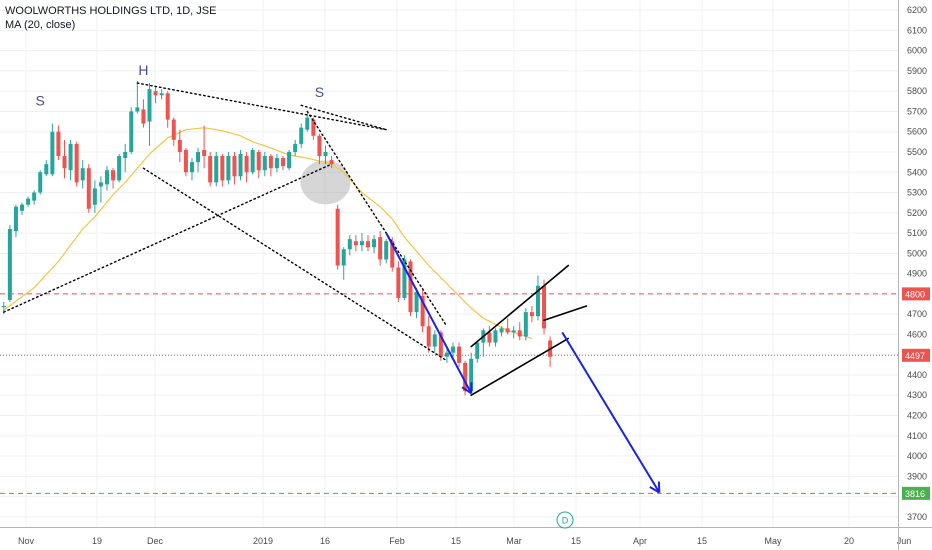 Image resolution: width=932 pixels, height=550 pixels. I want to click on chart-title: WOOLWORTHS HOLDINGS LTD, 1D, JSE, so click(111, 11).